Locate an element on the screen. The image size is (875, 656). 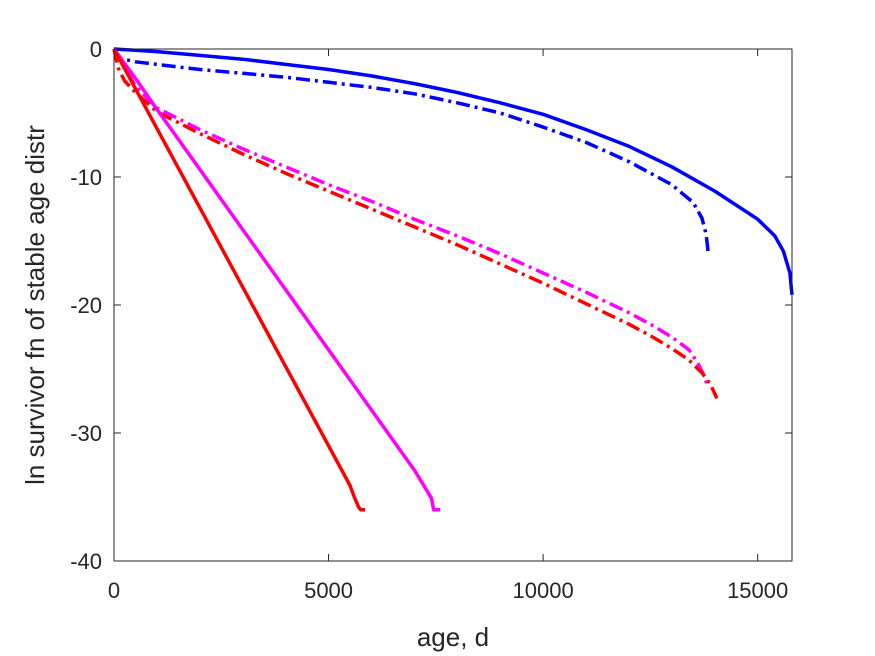
y-tick-label: -20 is located at coordinates (86, 305).